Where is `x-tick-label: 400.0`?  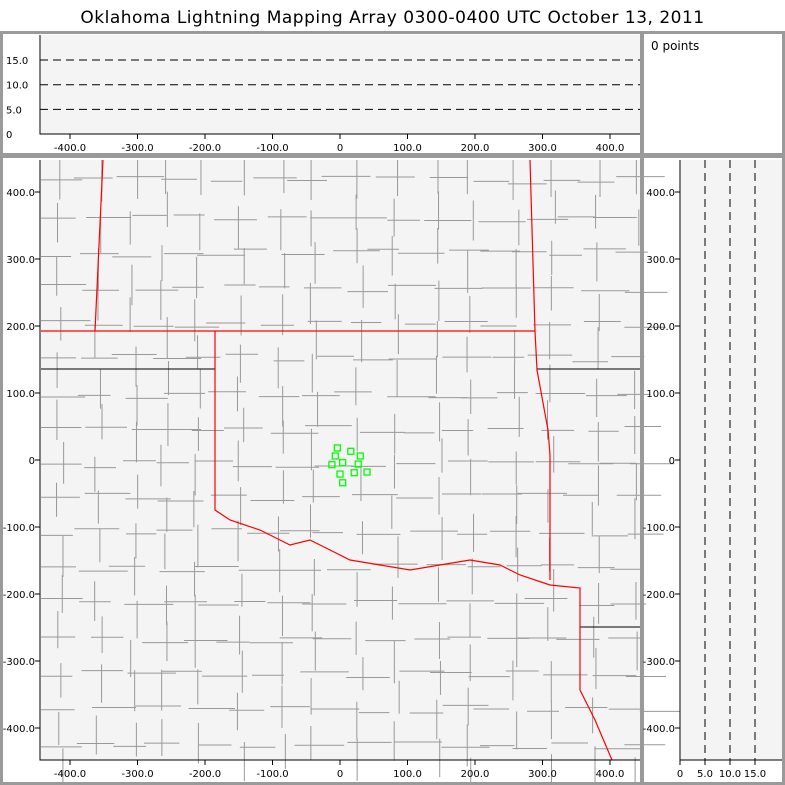 x-tick-label: 400.0 is located at coordinates (610, 774).